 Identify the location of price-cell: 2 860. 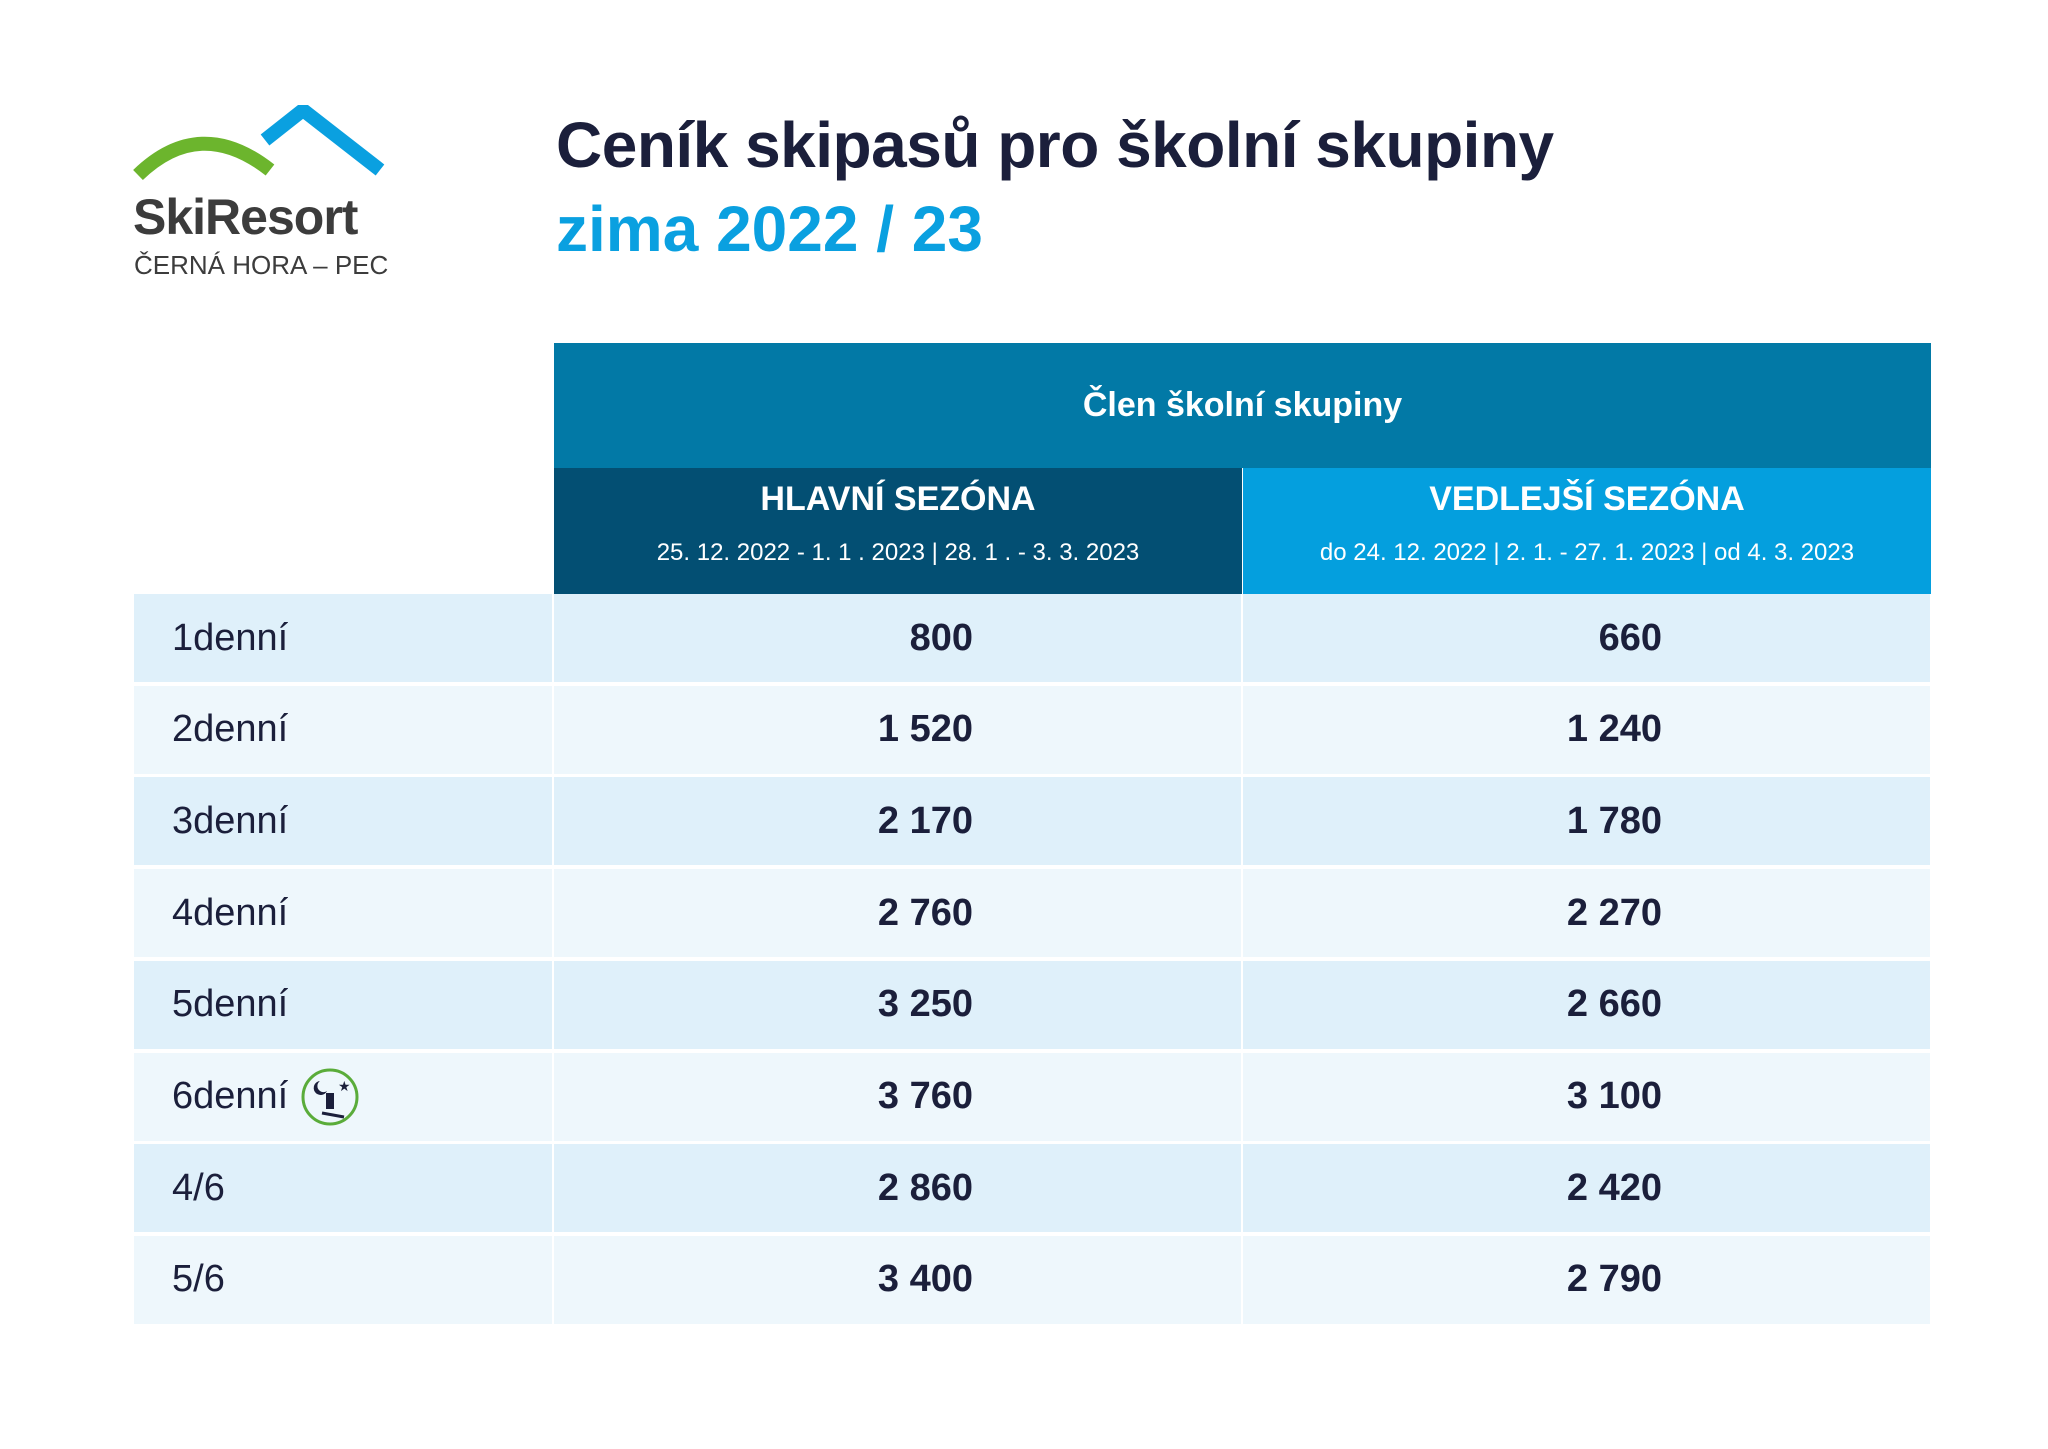
(897, 1188).